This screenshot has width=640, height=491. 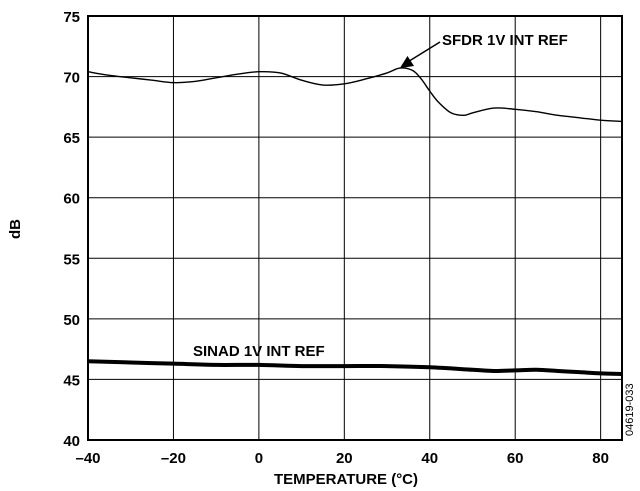 What do you see at coordinates (355, 95) in the screenshot?
I see `sfdr-series-line` at bounding box center [355, 95].